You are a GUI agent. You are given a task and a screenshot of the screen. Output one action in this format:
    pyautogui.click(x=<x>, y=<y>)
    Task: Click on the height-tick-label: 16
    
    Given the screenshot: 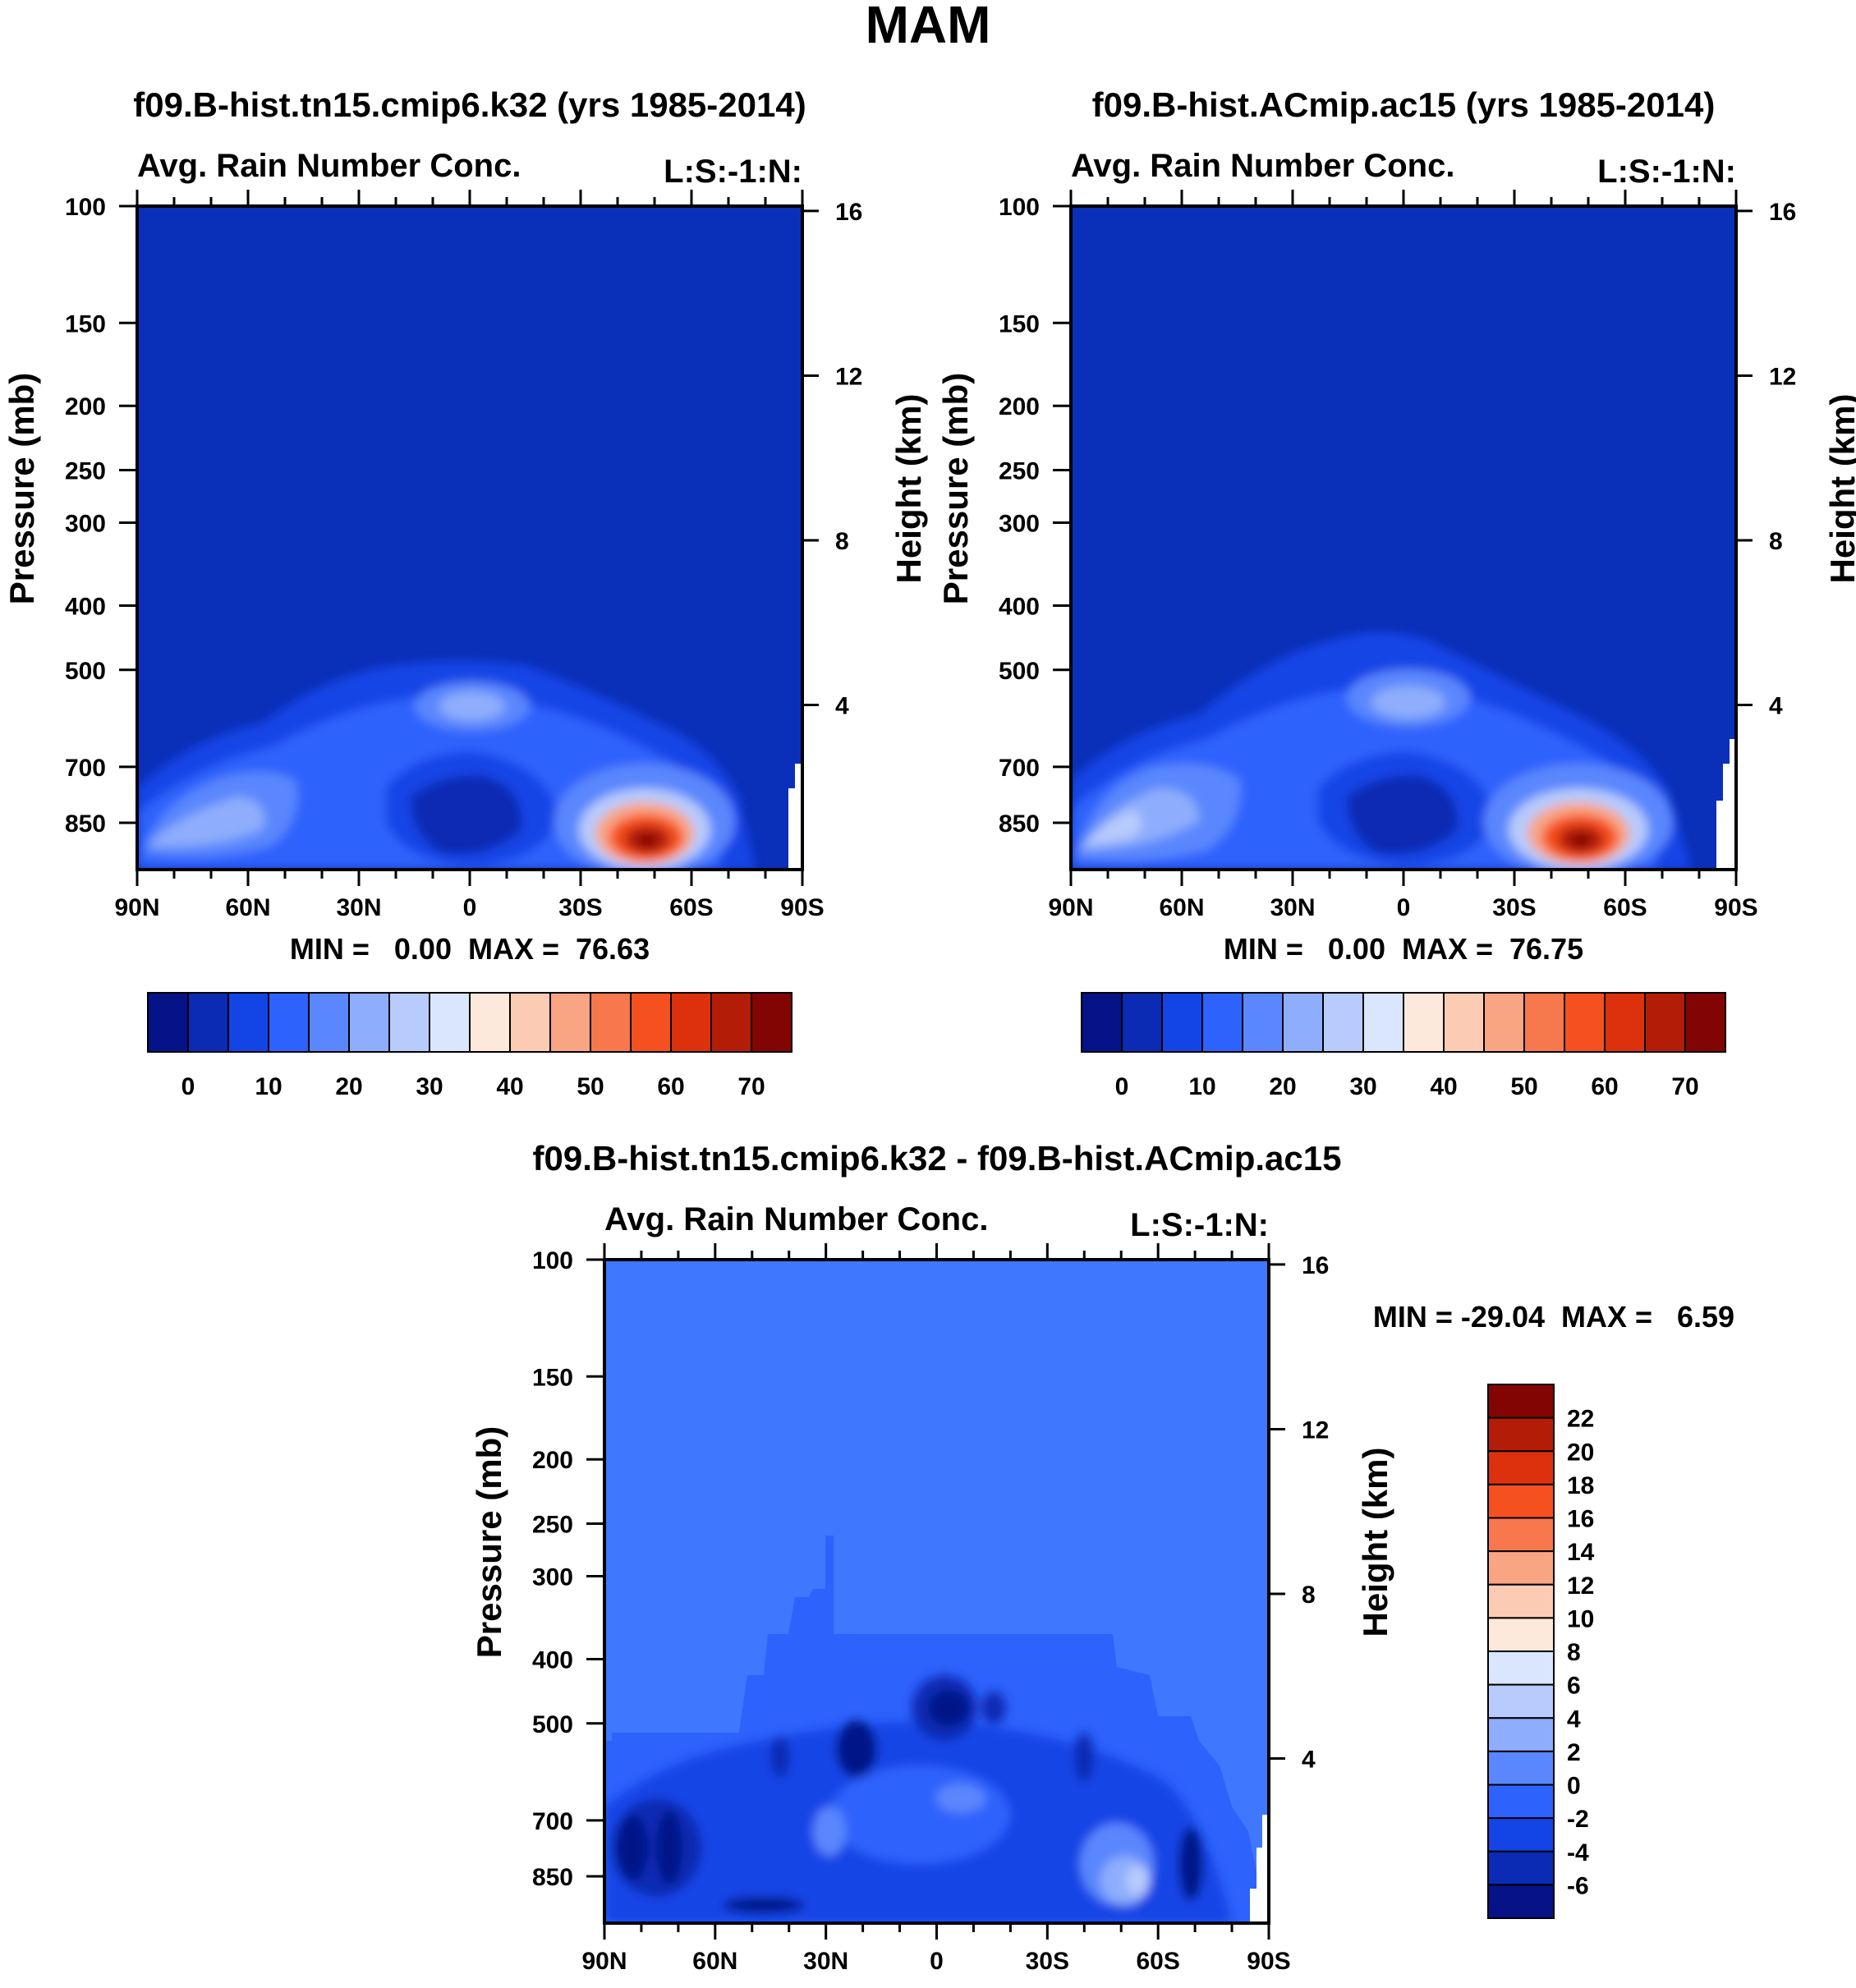 What is the action you would take?
    pyautogui.click(x=849, y=212)
    